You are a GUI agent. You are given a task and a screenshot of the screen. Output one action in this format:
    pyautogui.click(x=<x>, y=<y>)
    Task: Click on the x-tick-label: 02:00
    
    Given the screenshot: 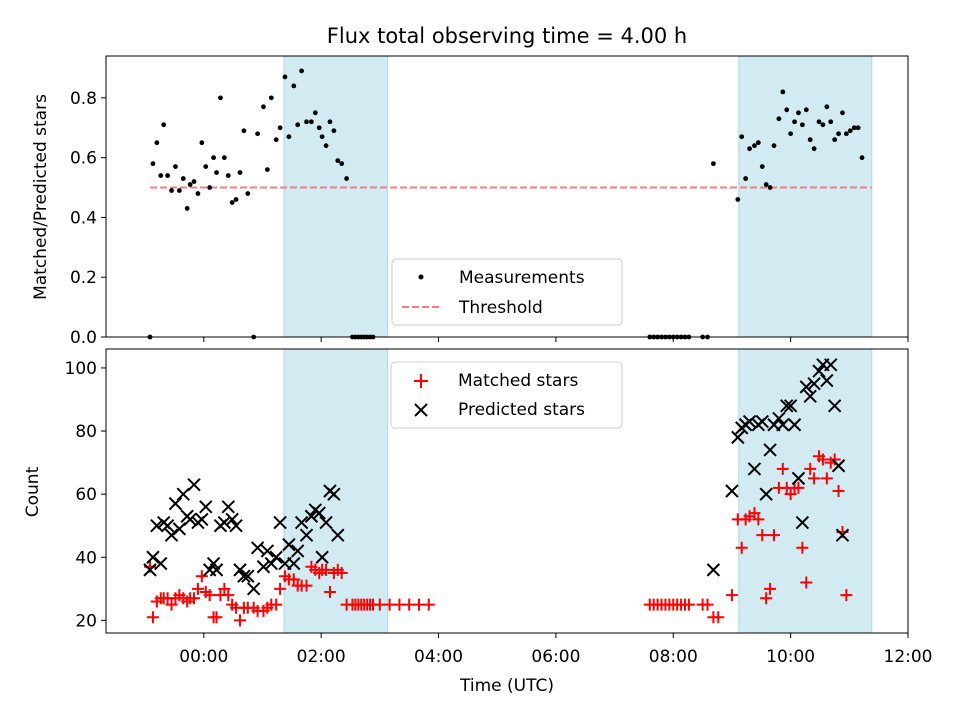 What is the action you would take?
    pyautogui.click(x=321, y=657)
    